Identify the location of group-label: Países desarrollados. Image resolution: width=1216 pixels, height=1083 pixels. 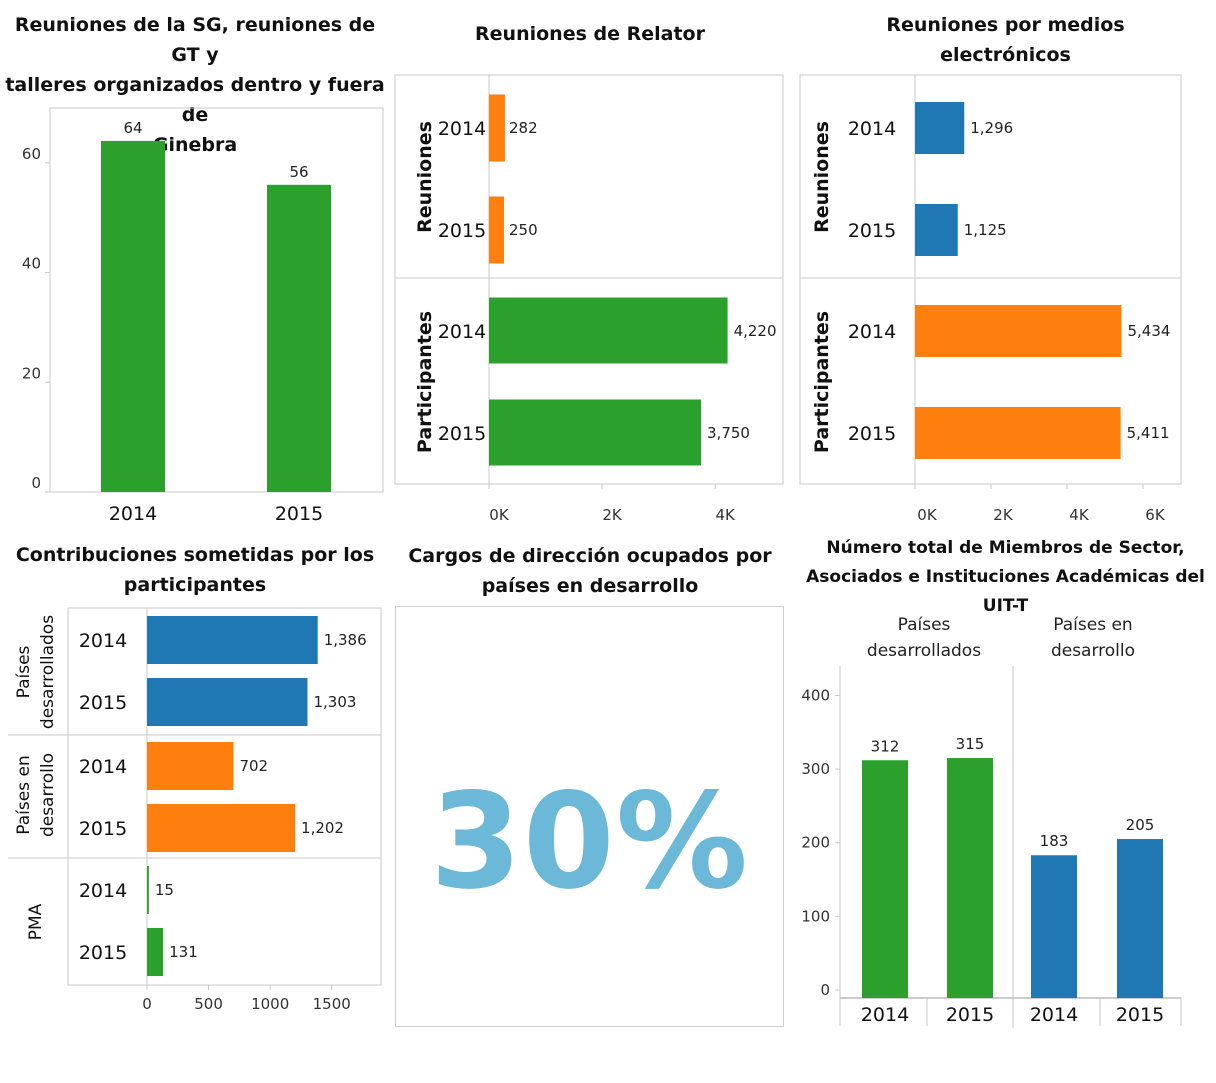
(36, 672).